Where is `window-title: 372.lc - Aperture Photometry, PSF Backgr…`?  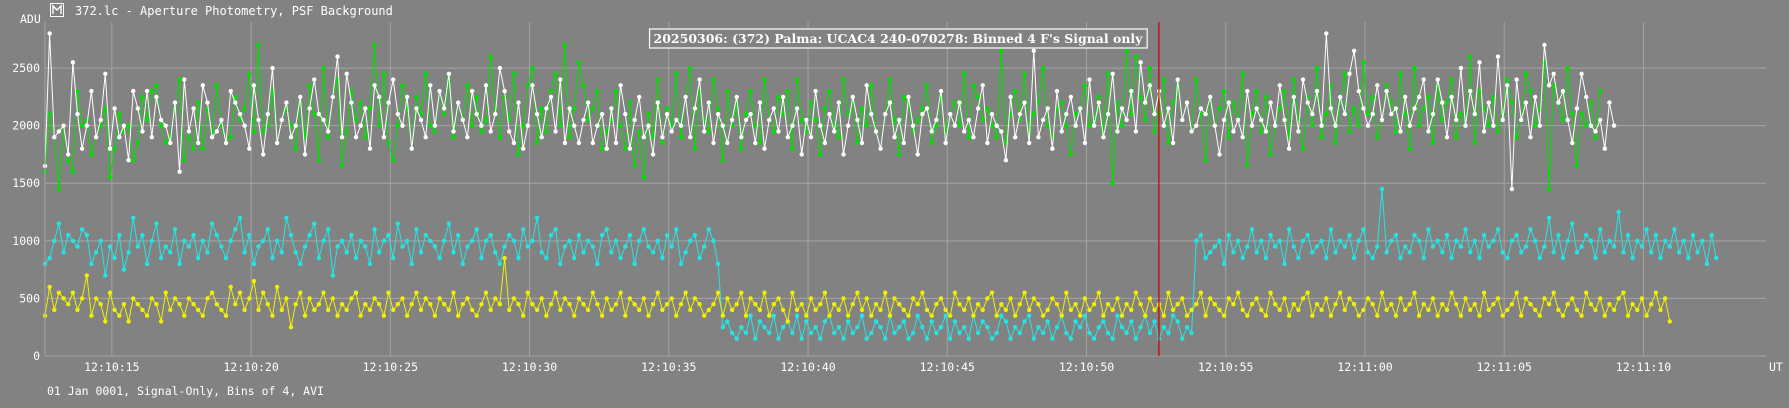
window-title: 372.lc - Aperture Photometry, PSF Backgr… is located at coordinates (234, 11).